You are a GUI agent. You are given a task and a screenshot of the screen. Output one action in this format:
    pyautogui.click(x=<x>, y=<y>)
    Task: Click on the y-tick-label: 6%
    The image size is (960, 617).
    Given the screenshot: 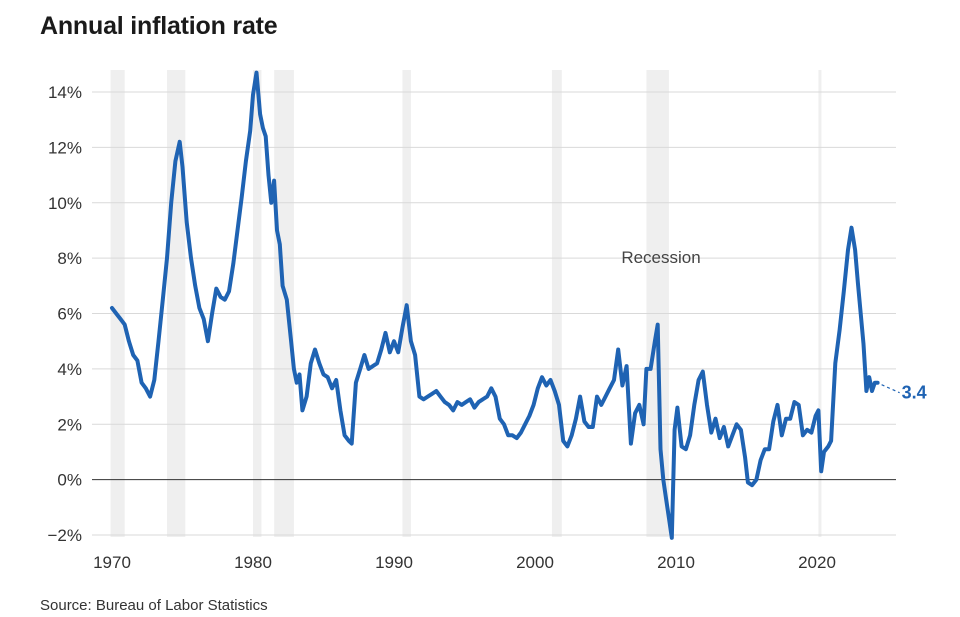 What is the action you would take?
    pyautogui.click(x=69, y=314)
    